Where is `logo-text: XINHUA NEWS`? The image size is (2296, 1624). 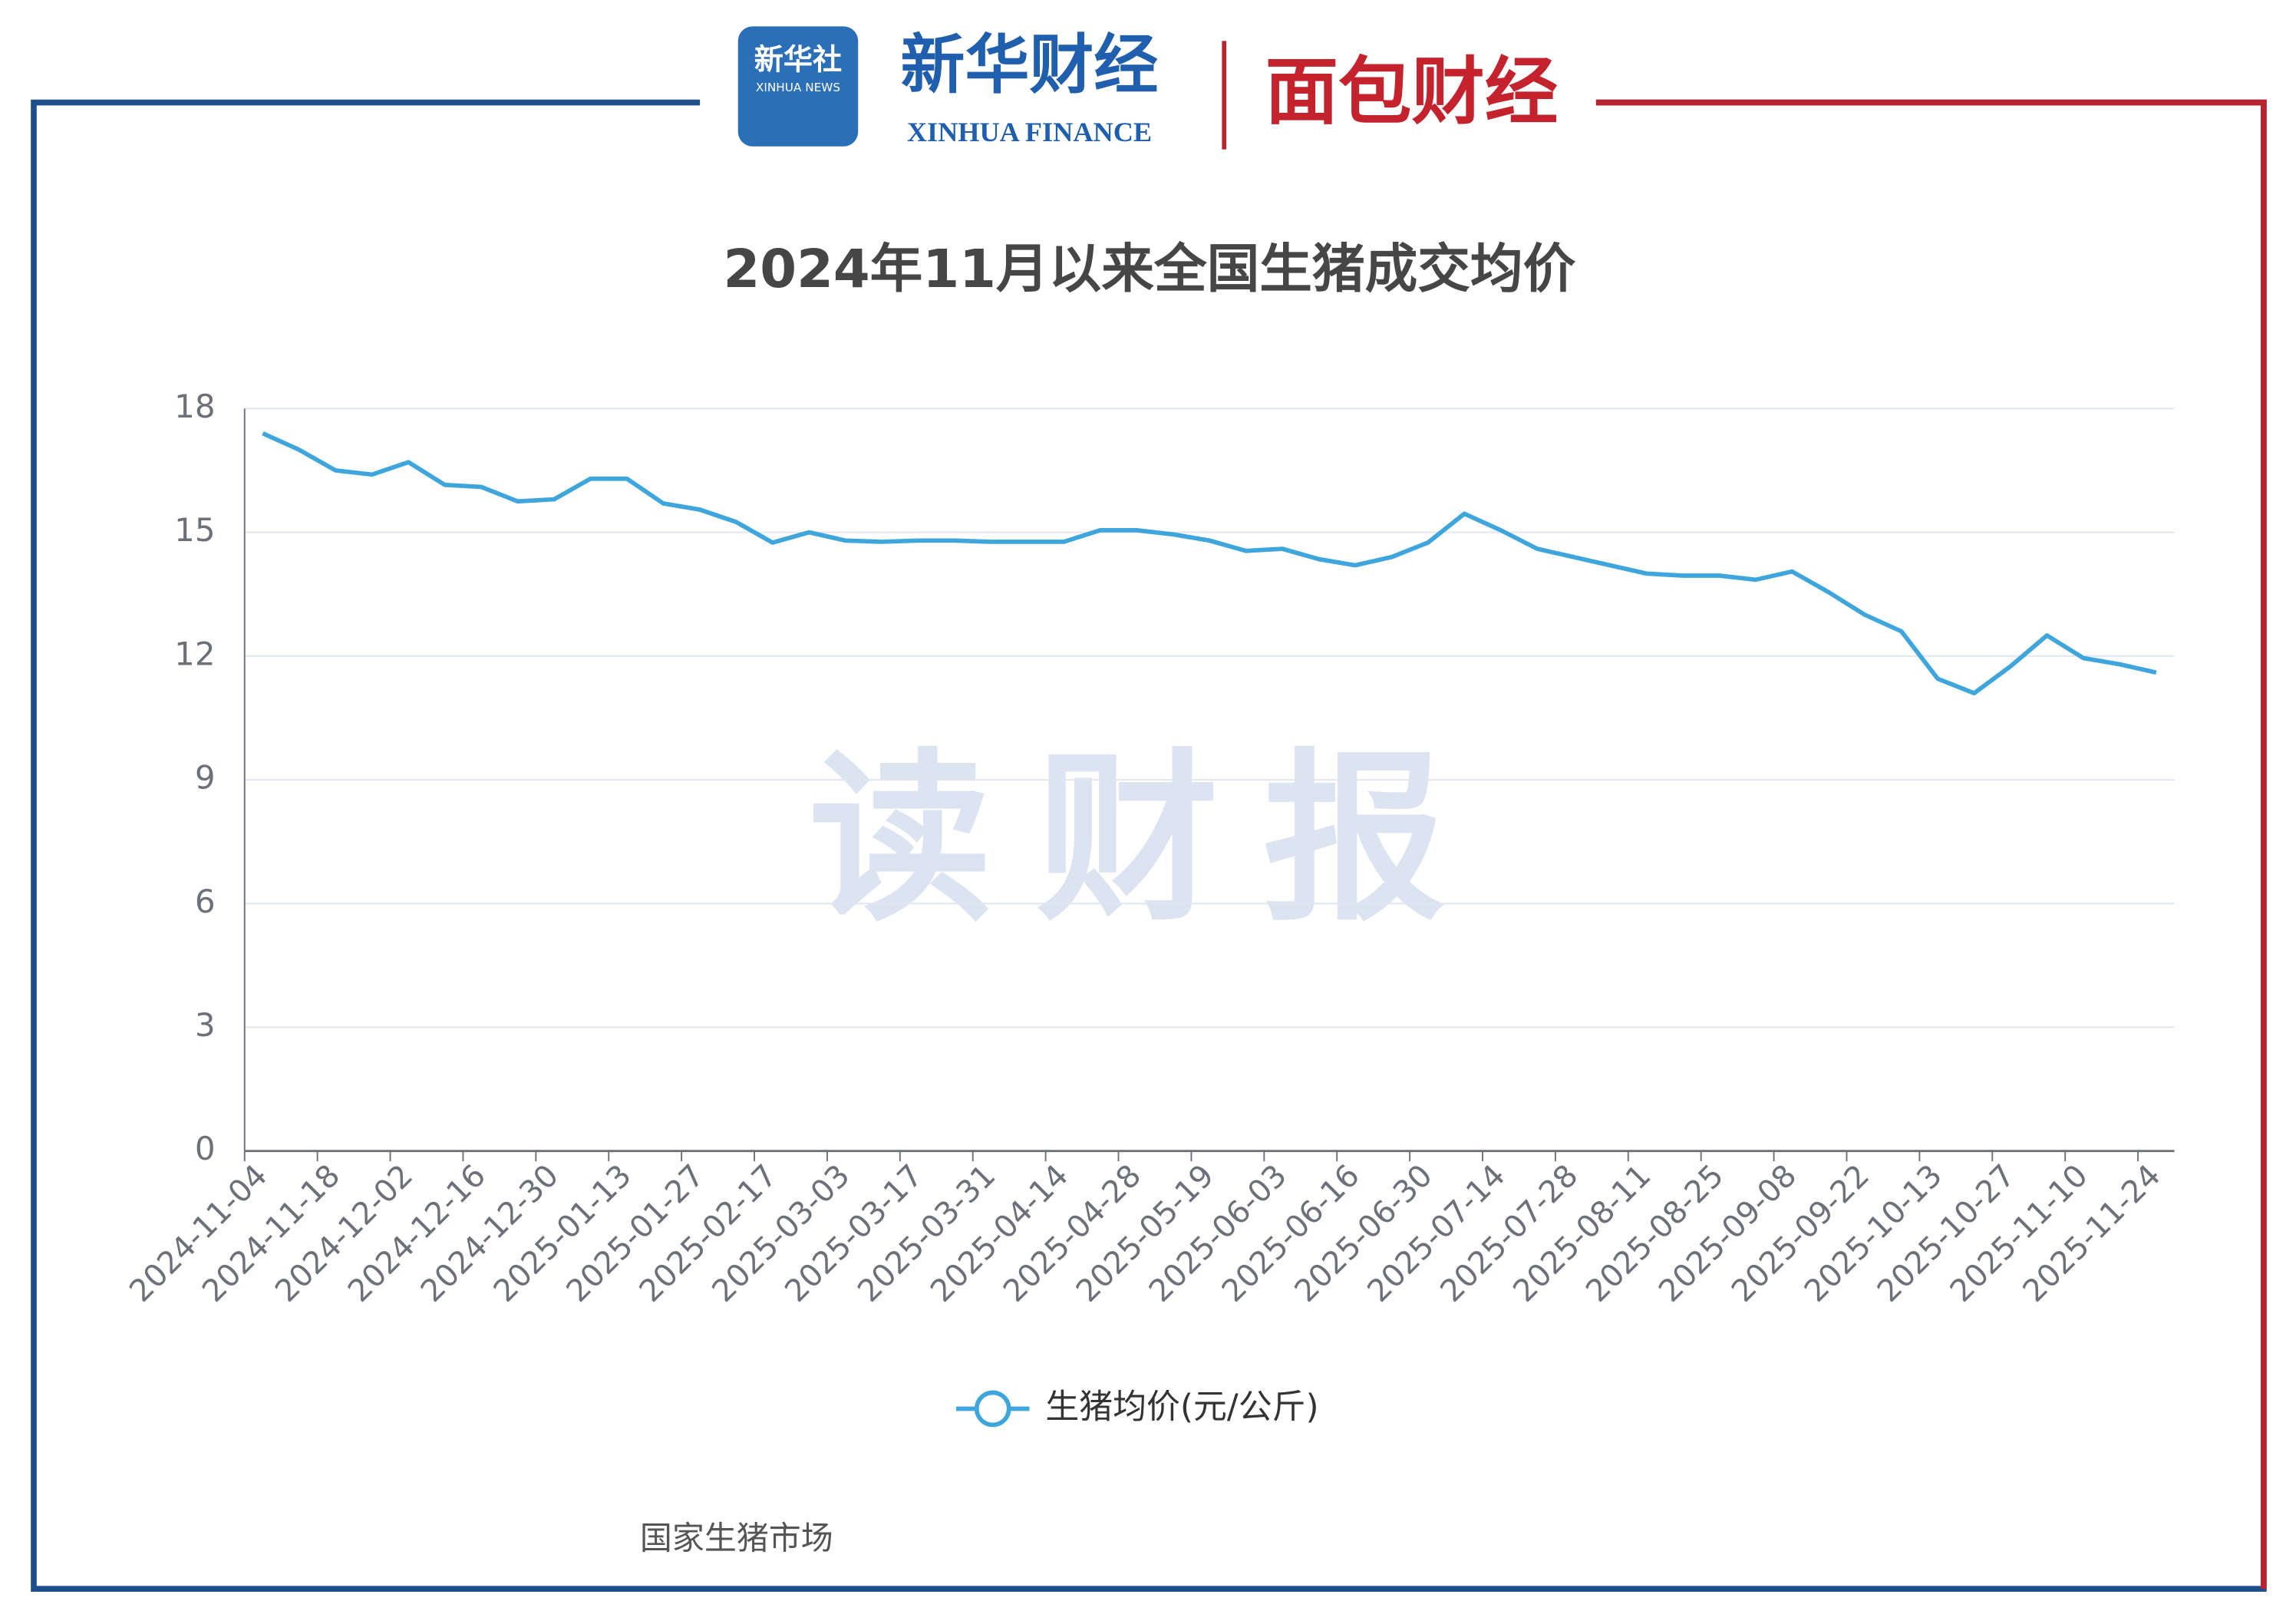 logo-text: XINHUA NEWS is located at coordinates (798, 87).